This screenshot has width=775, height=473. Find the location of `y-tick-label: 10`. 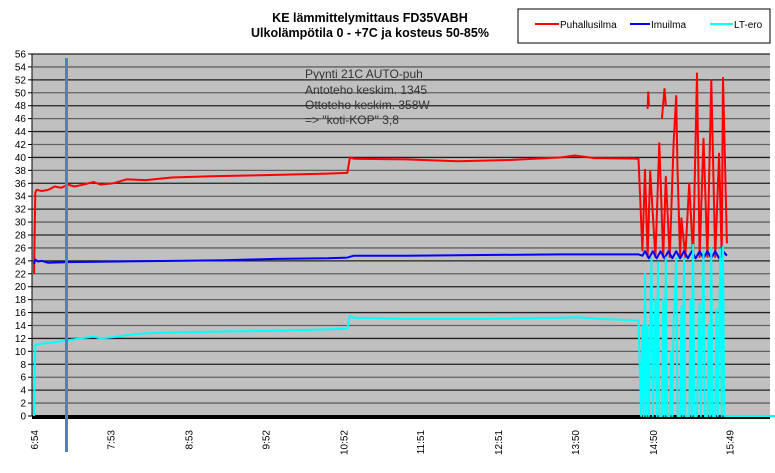

y-tick-label: 10 is located at coordinates (21, 352).